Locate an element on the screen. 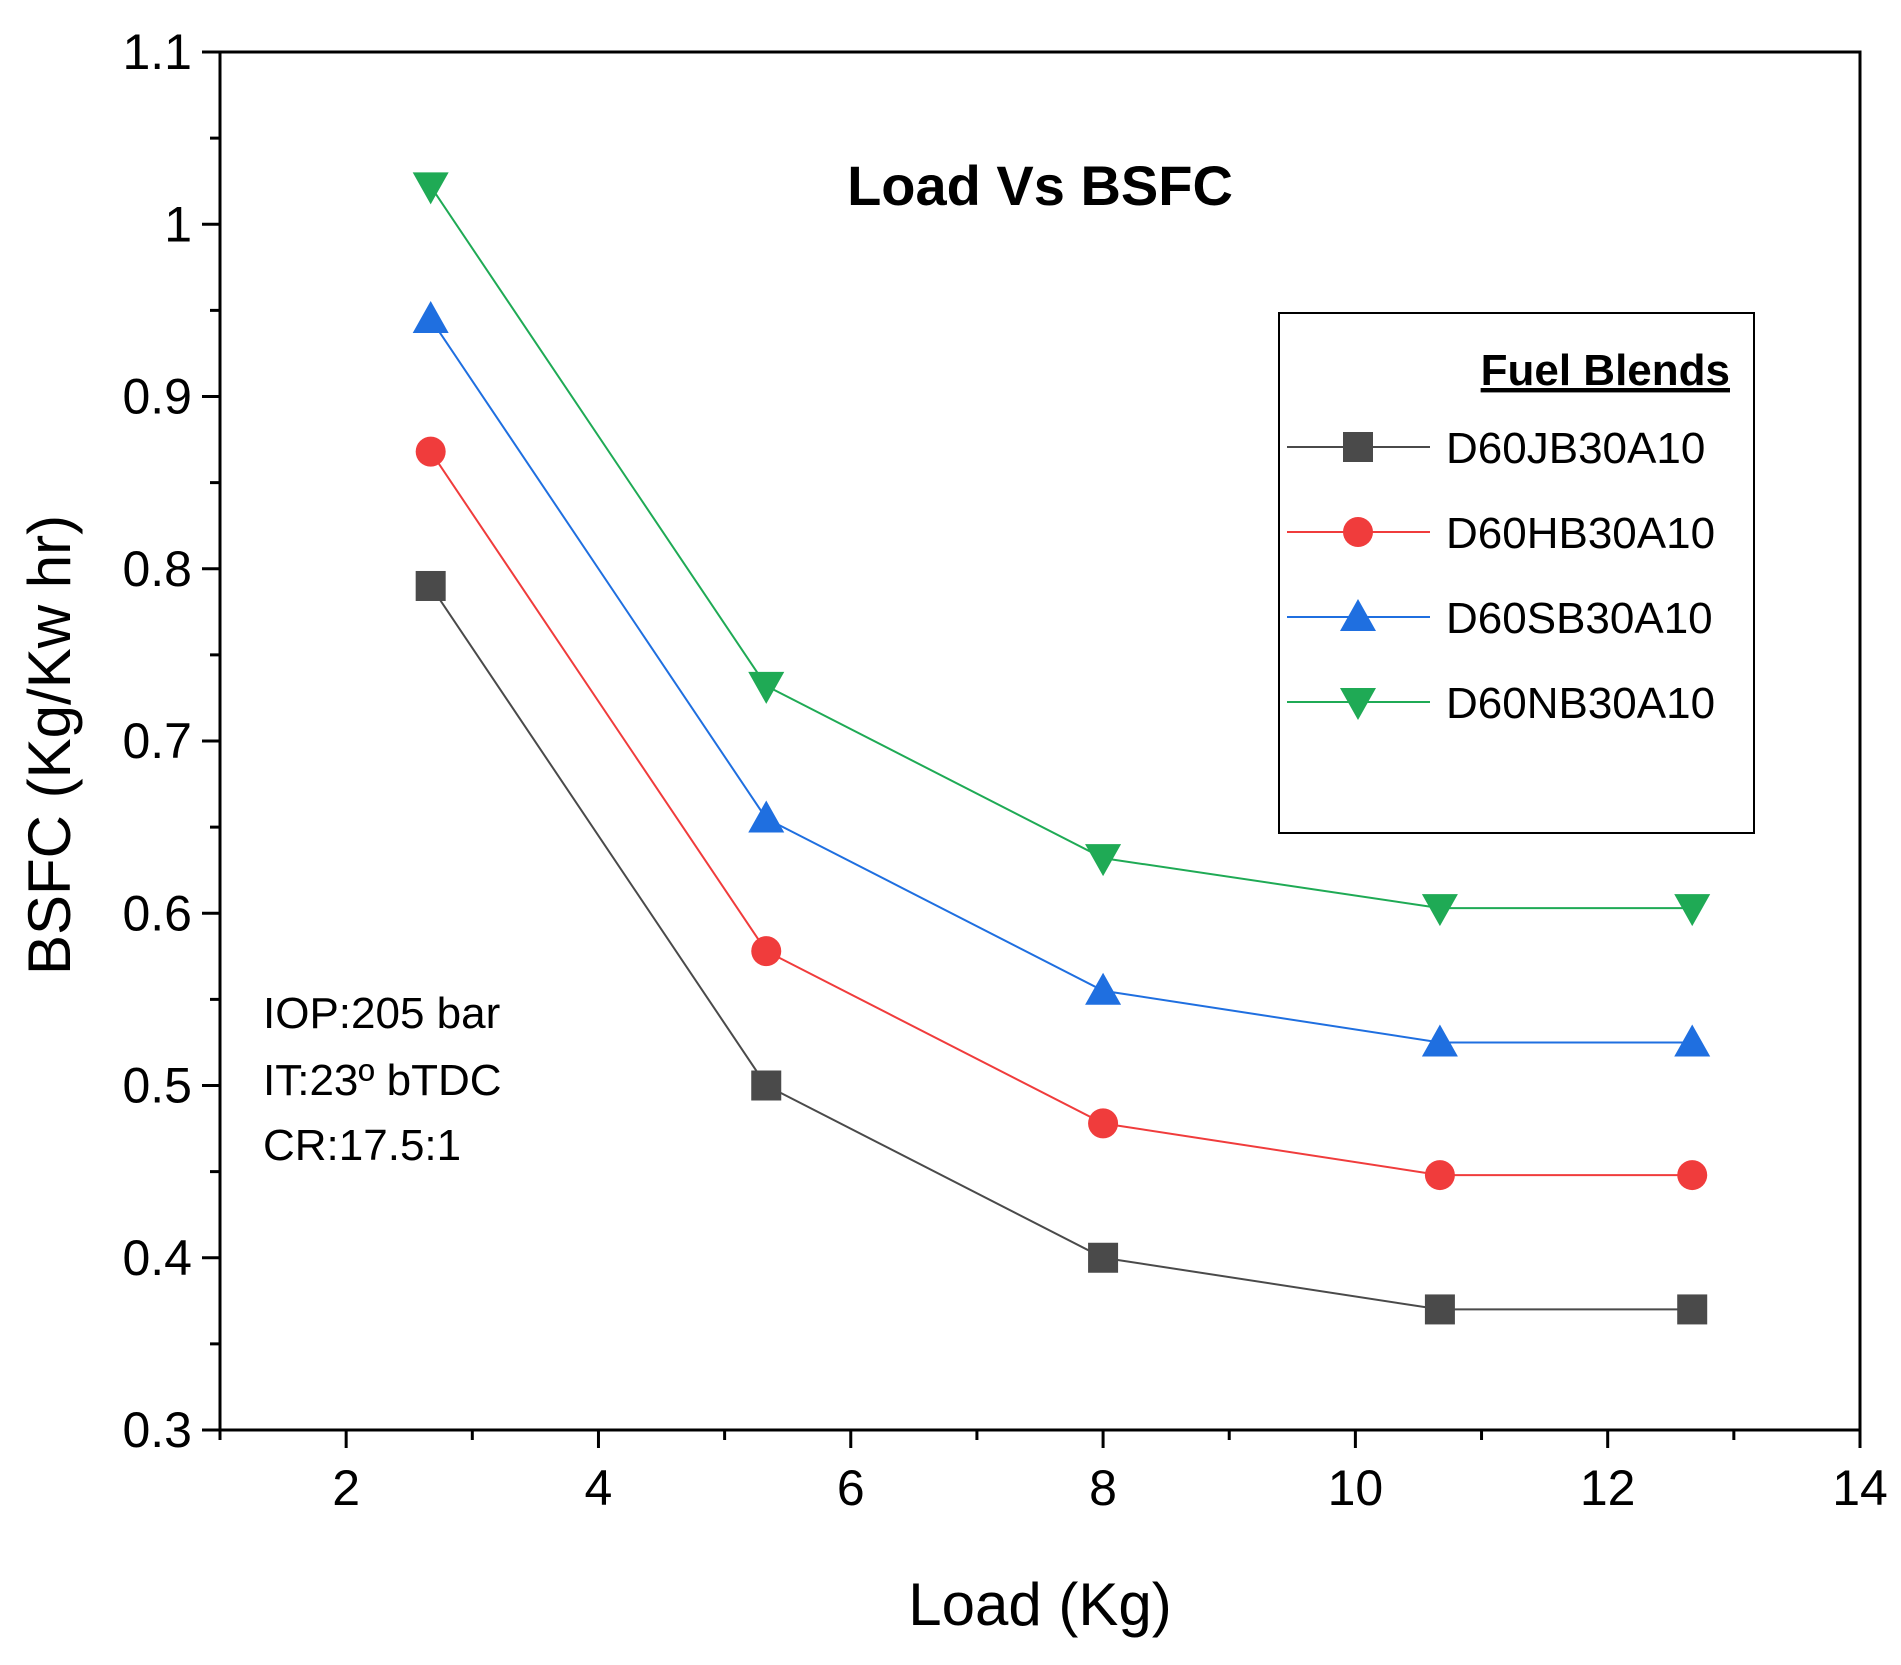 The image size is (1901, 1665). x-axis-label: Load (Kg) is located at coordinates (1040, 1604).